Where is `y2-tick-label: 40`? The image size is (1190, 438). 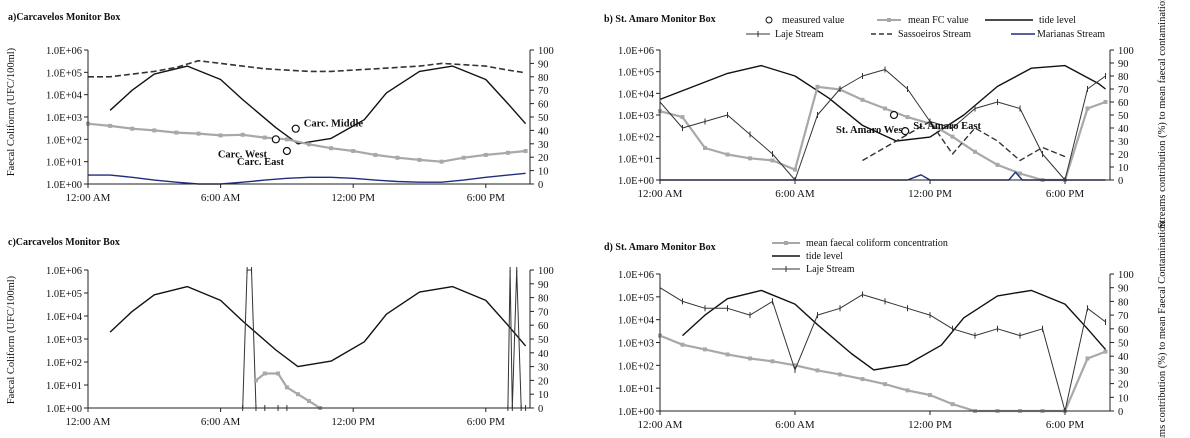
y2-tick-label: 40 is located at coordinates (543, 131).